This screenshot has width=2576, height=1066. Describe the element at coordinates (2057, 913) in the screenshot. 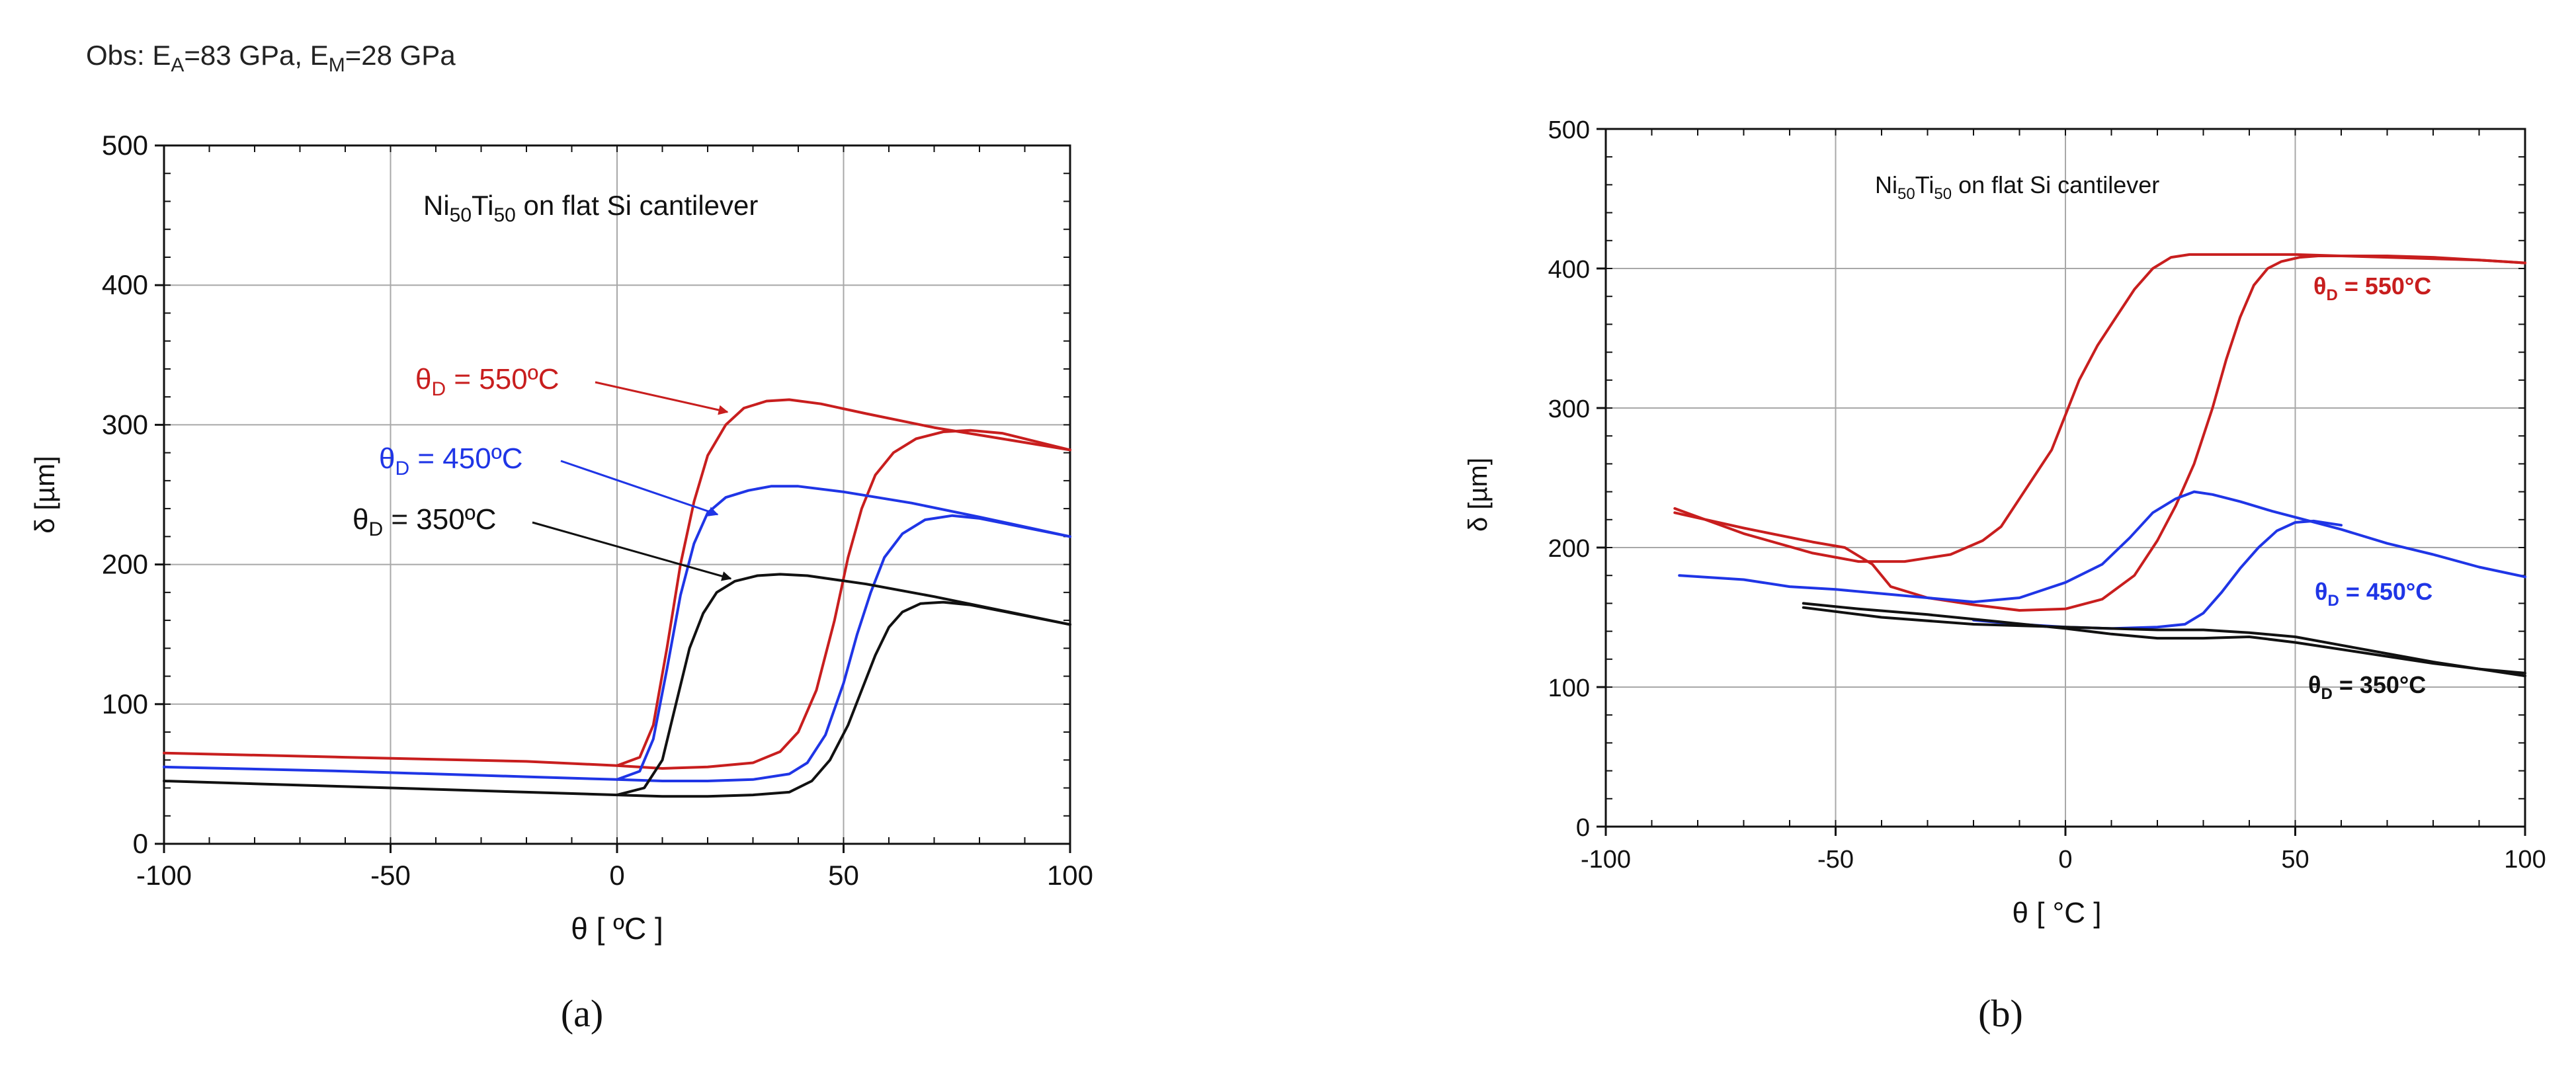

I see `x-axis-label: θ [ °C ]` at that location.